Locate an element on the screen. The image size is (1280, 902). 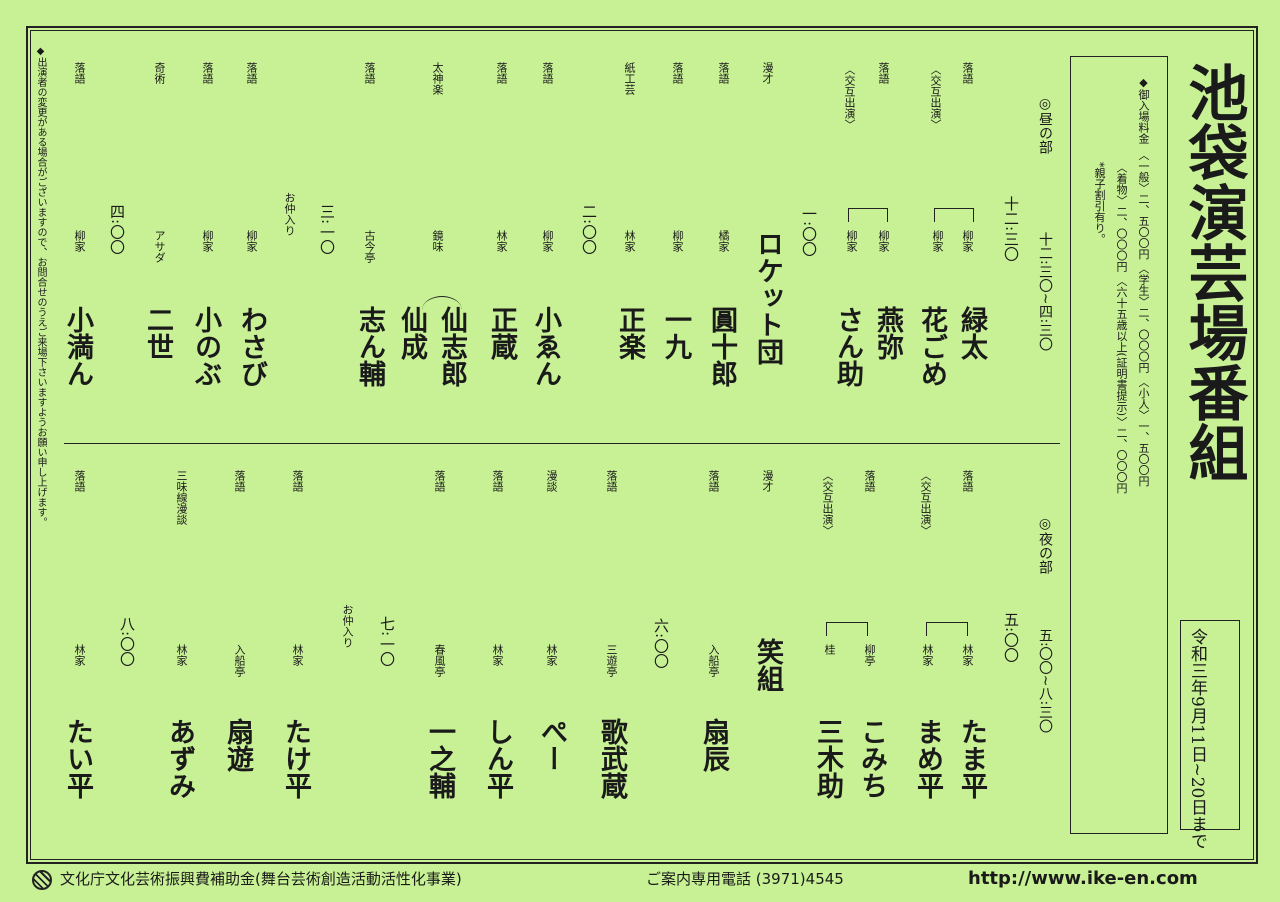
admission-heading: ◆御入場料金 〈一般〉二、五〇〇円 〈学生〉二、〇〇〇円 〈小人〉一、五〇〇円 is located at coordinates (1143, 281).